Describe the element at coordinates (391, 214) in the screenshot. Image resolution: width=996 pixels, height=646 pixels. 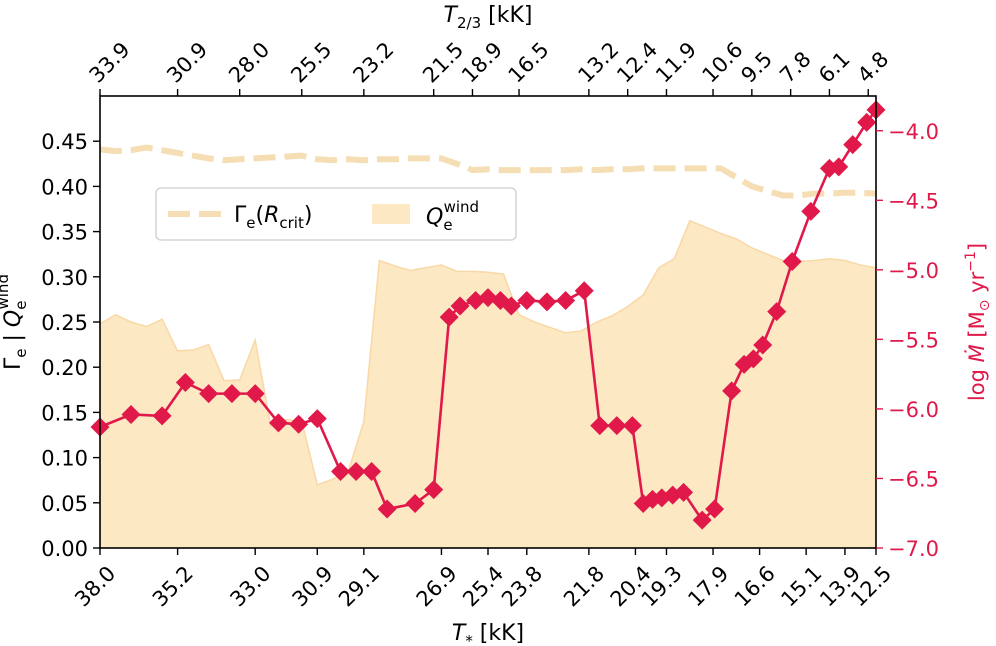
I see `legend-qwind-swatch` at that location.